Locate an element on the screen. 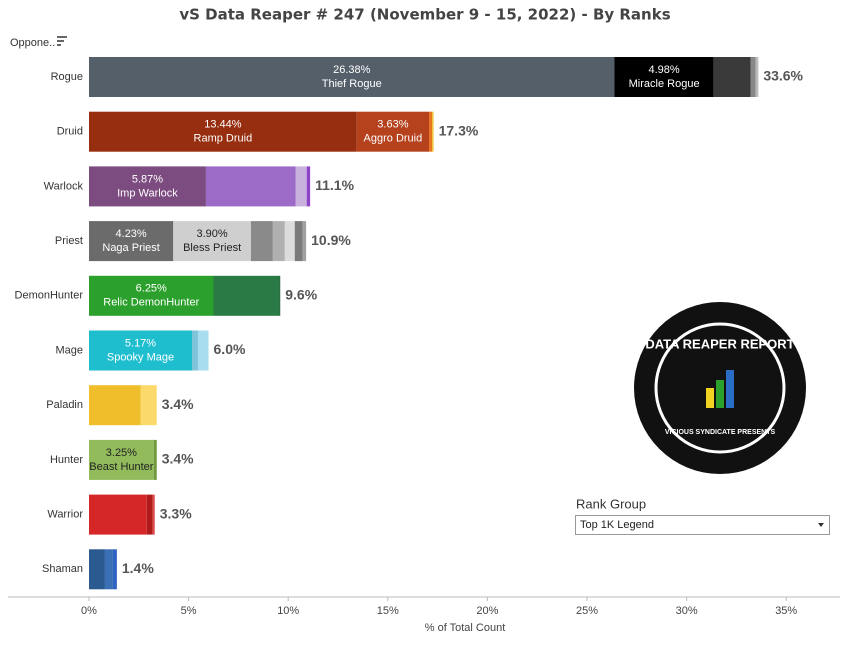  x-tick-label: 10% is located at coordinates (288, 611).